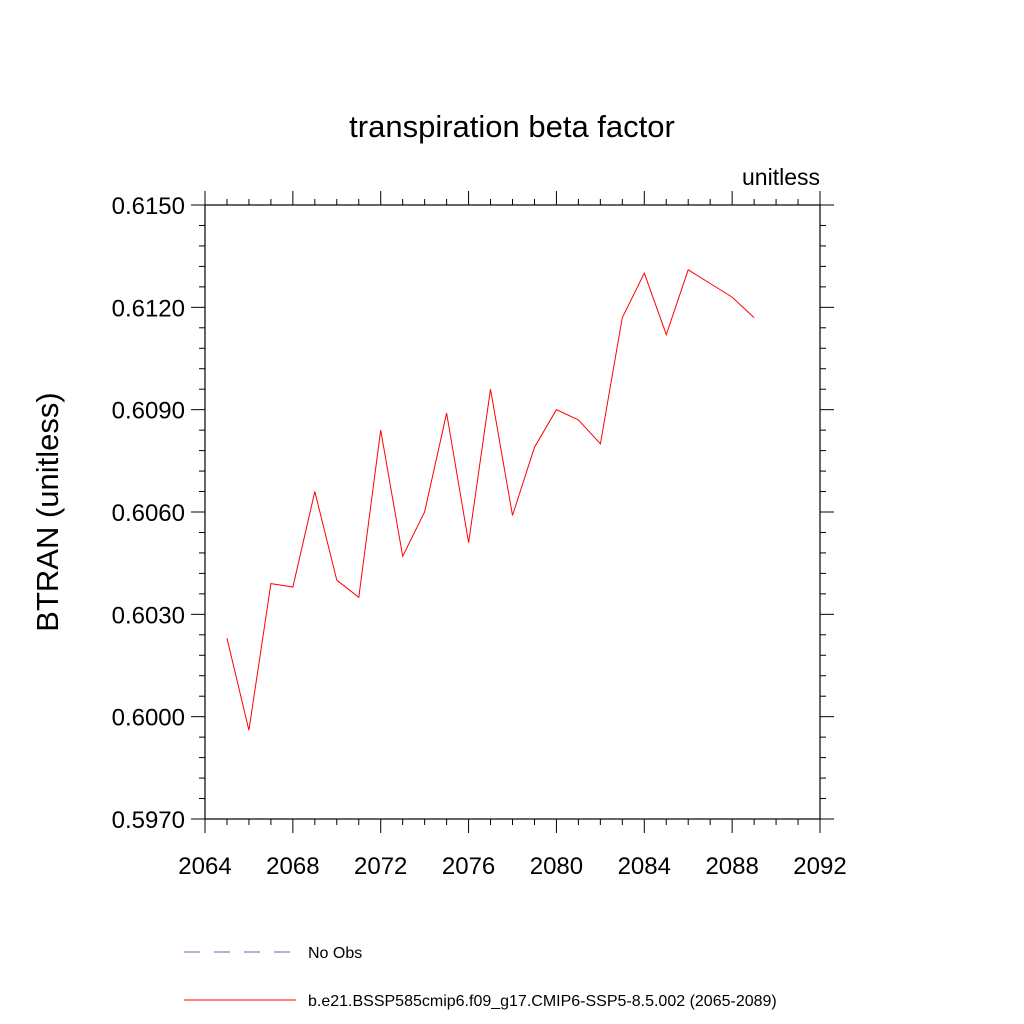  Describe the element at coordinates (644, 866) in the screenshot. I see `x-tick-label: 2084` at that location.